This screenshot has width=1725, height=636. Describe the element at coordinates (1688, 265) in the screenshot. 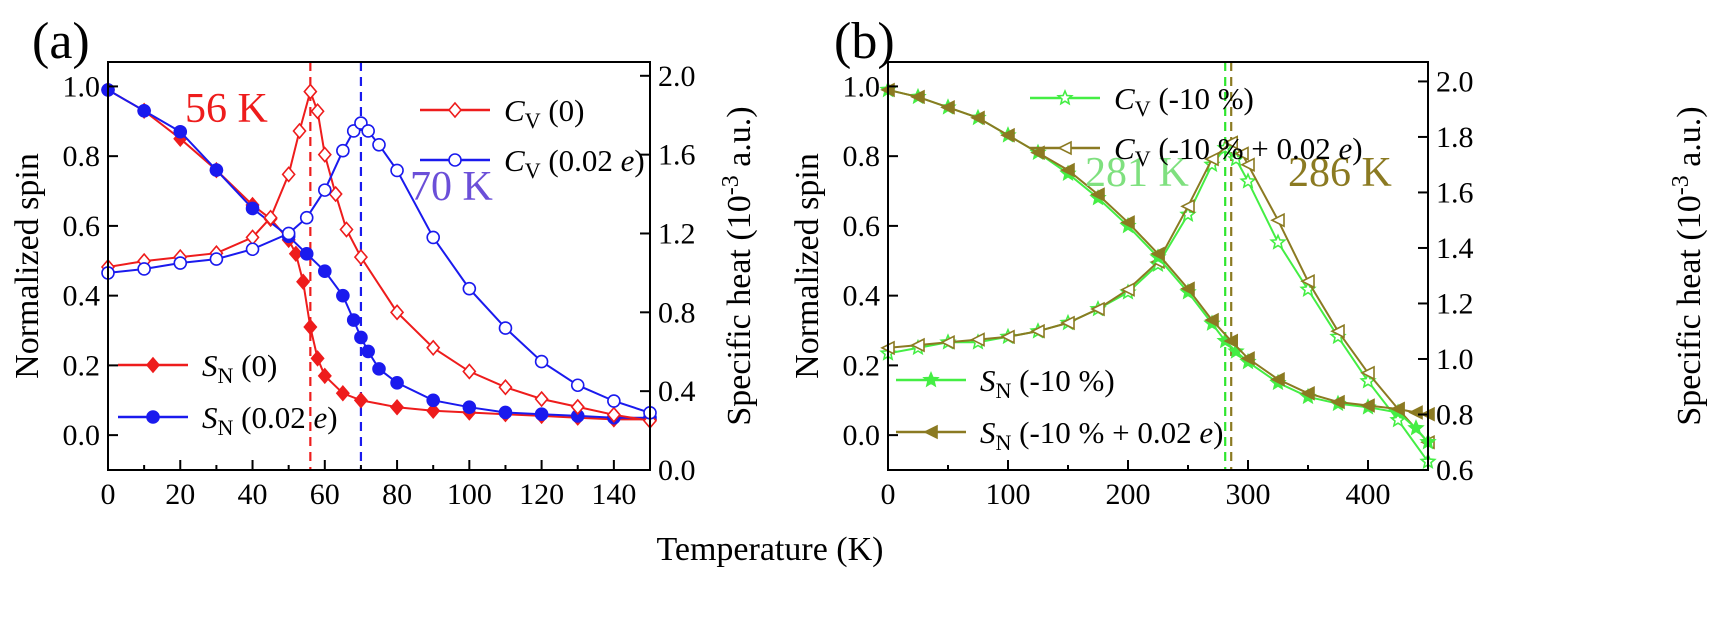

I see `y2-axis-label: Specific heat (10-3 a.u.)` at that location.